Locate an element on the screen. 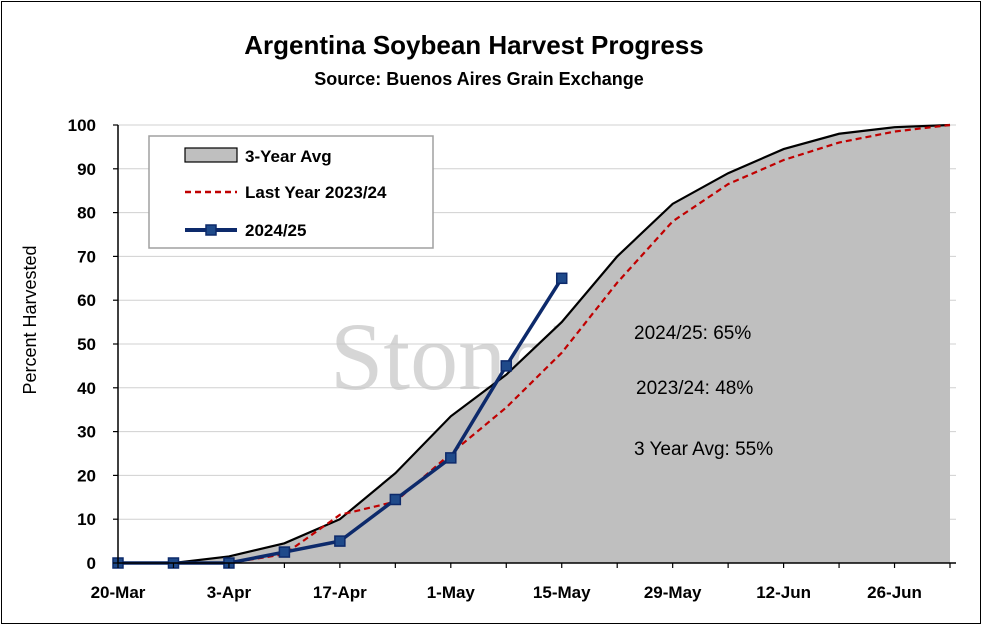 The image size is (984, 627). y-tick-label-50: 50 is located at coordinates (86, 344).